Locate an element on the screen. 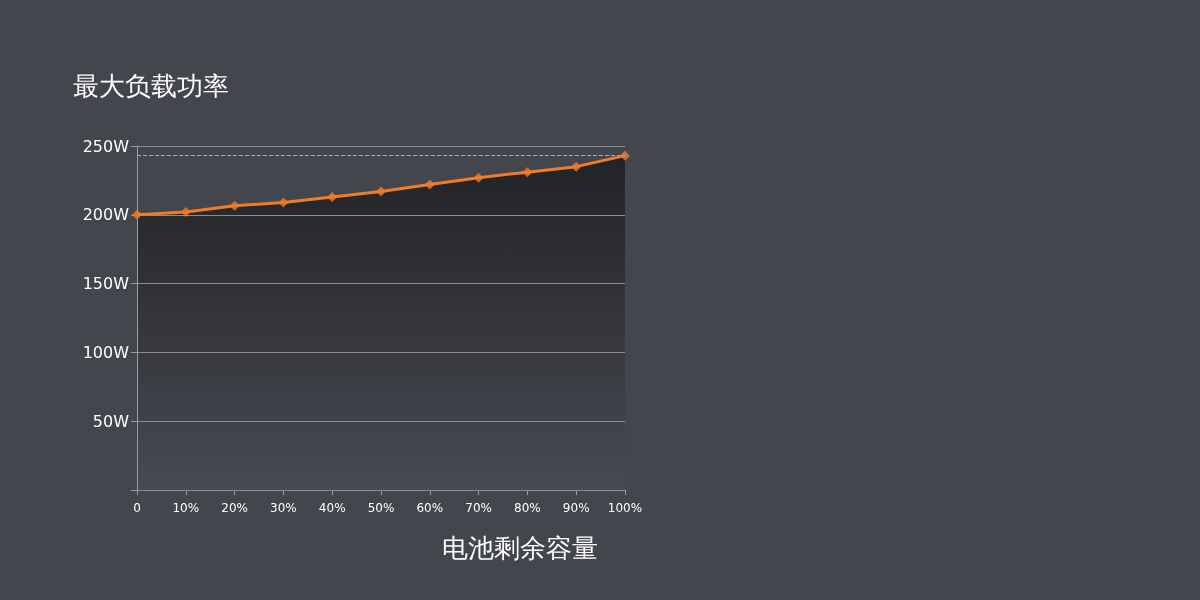 Image resolution: width=1200 pixels, height=600 pixels. x-tick-label: 0 is located at coordinates (137, 508).